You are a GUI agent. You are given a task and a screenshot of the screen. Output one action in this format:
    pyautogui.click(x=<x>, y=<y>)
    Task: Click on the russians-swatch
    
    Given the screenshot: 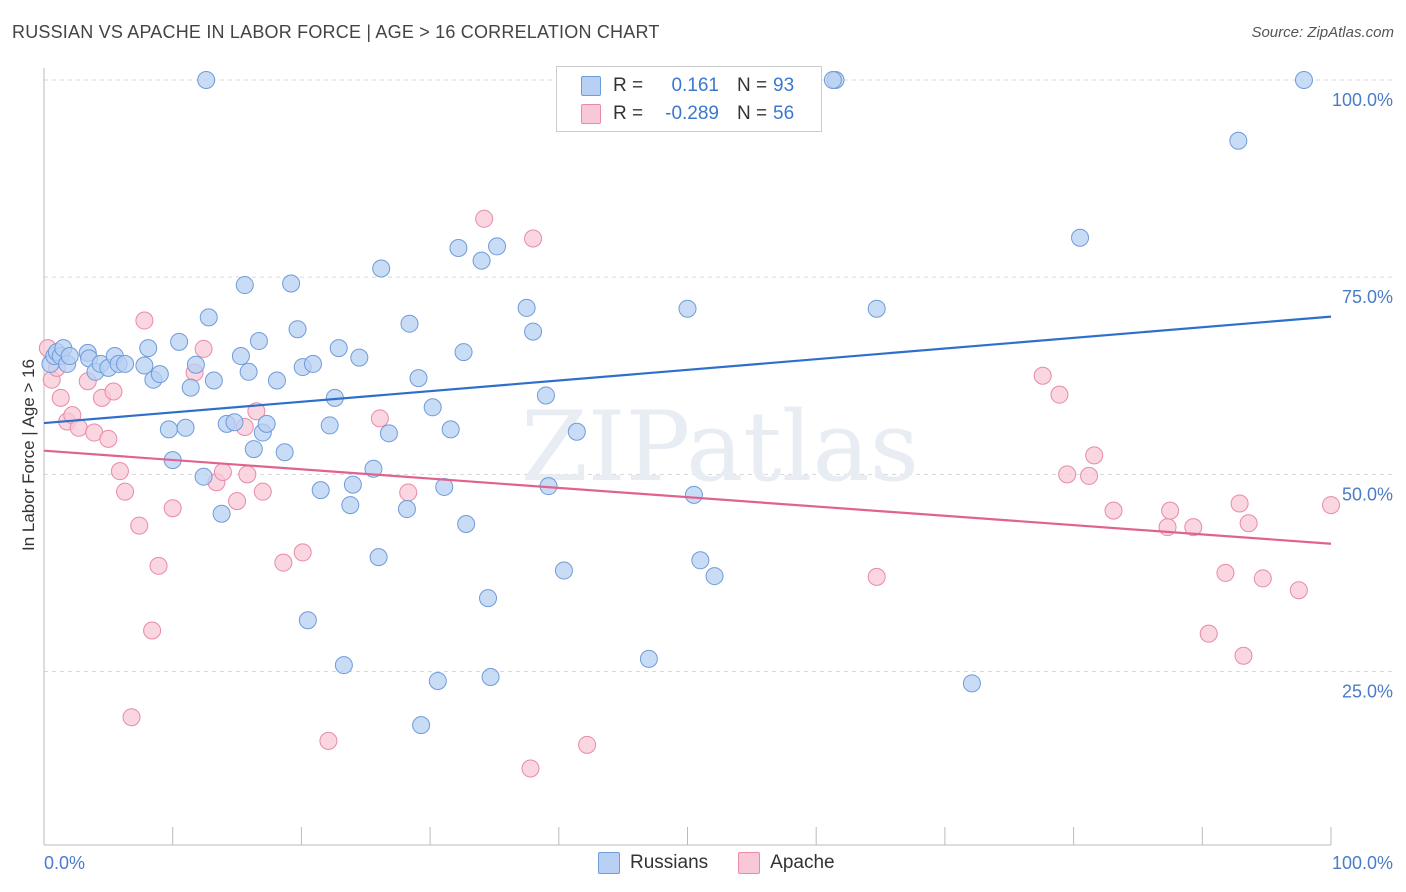 What is the action you would take?
    pyautogui.click(x=591, y=86)
    